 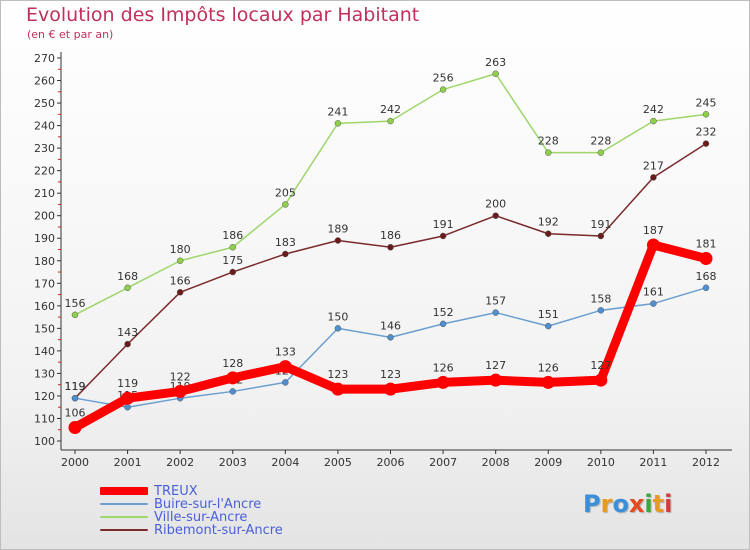 I want to click on data-label: 183, so click(x=285, y=242).